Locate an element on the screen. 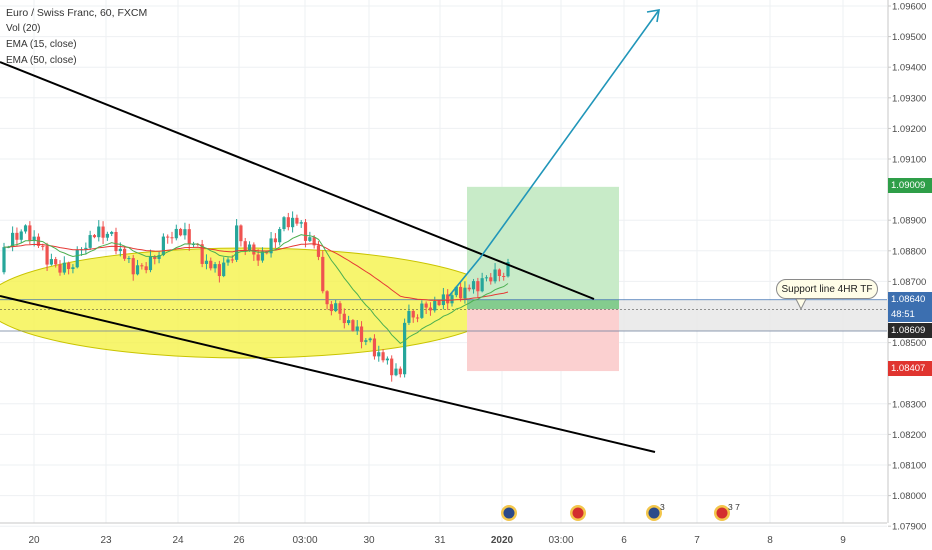 This screenshot has width=932, height=550. projection-arrow is located at coordinates (554, 153).